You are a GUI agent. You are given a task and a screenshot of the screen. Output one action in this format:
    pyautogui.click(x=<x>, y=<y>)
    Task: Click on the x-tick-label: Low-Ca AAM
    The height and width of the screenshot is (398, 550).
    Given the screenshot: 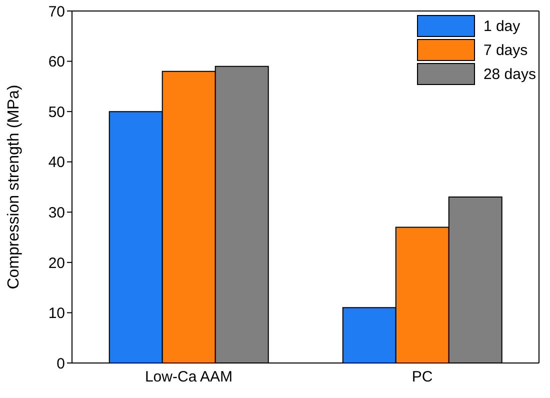 What is the action you would take?
    pyautogui.click(x=188, y=377)
    